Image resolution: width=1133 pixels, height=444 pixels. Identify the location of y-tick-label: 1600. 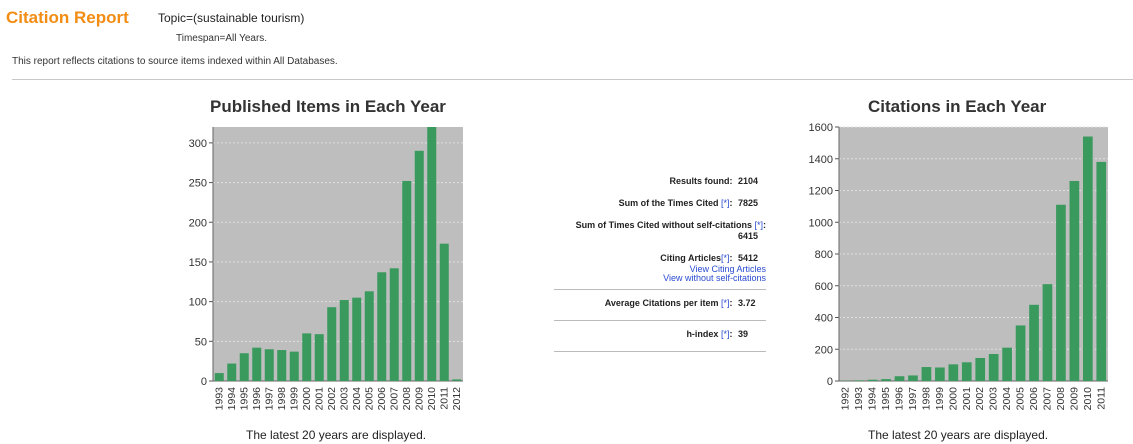
(821, 128).